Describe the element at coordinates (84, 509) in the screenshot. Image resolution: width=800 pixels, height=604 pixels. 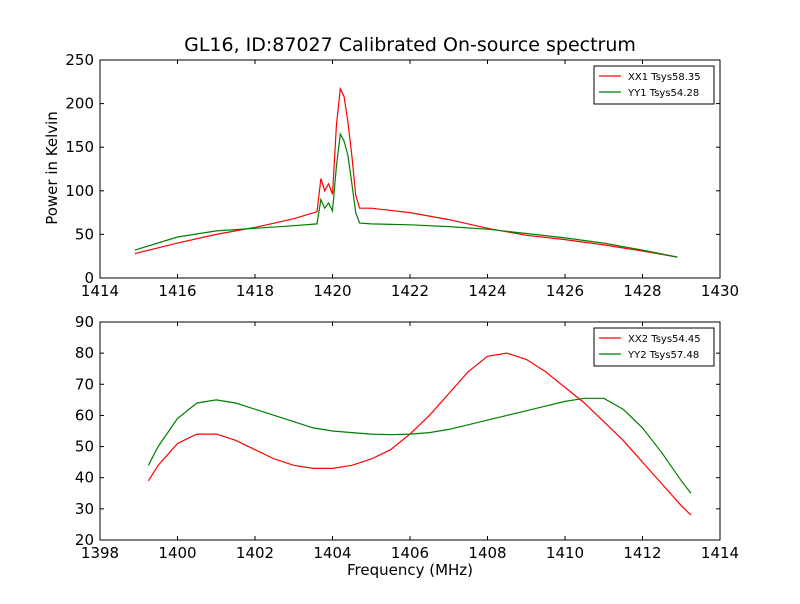
I see `bottom-y-tick-label: 30` at that location.